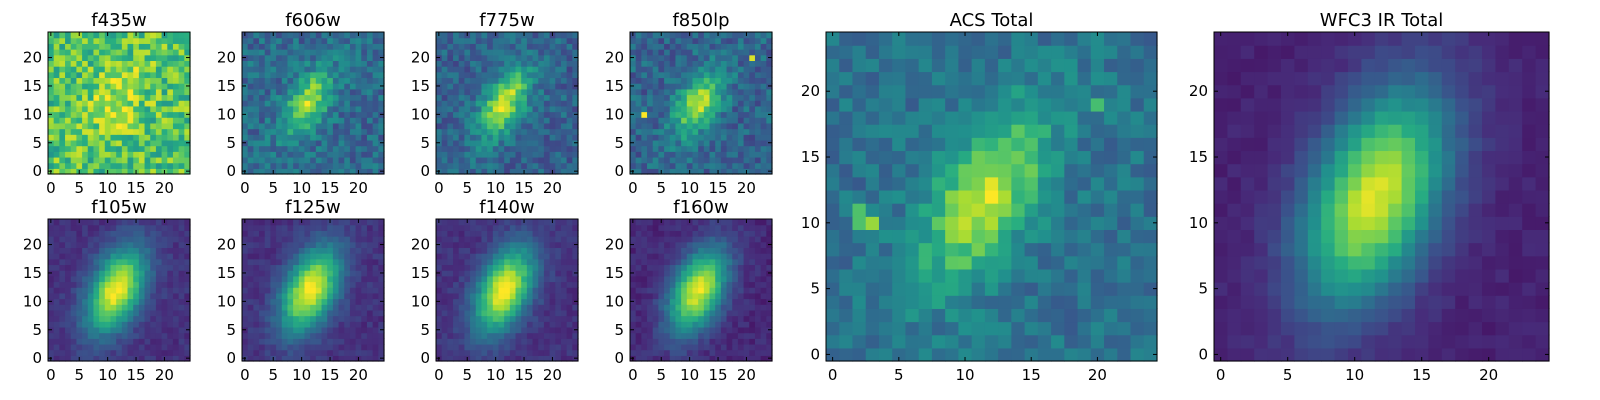 This screenshot has width=1600, height=400. Describe the element at coordinates (358, 375) in the screenshot. I see `x-tick-label: 20` at that location.